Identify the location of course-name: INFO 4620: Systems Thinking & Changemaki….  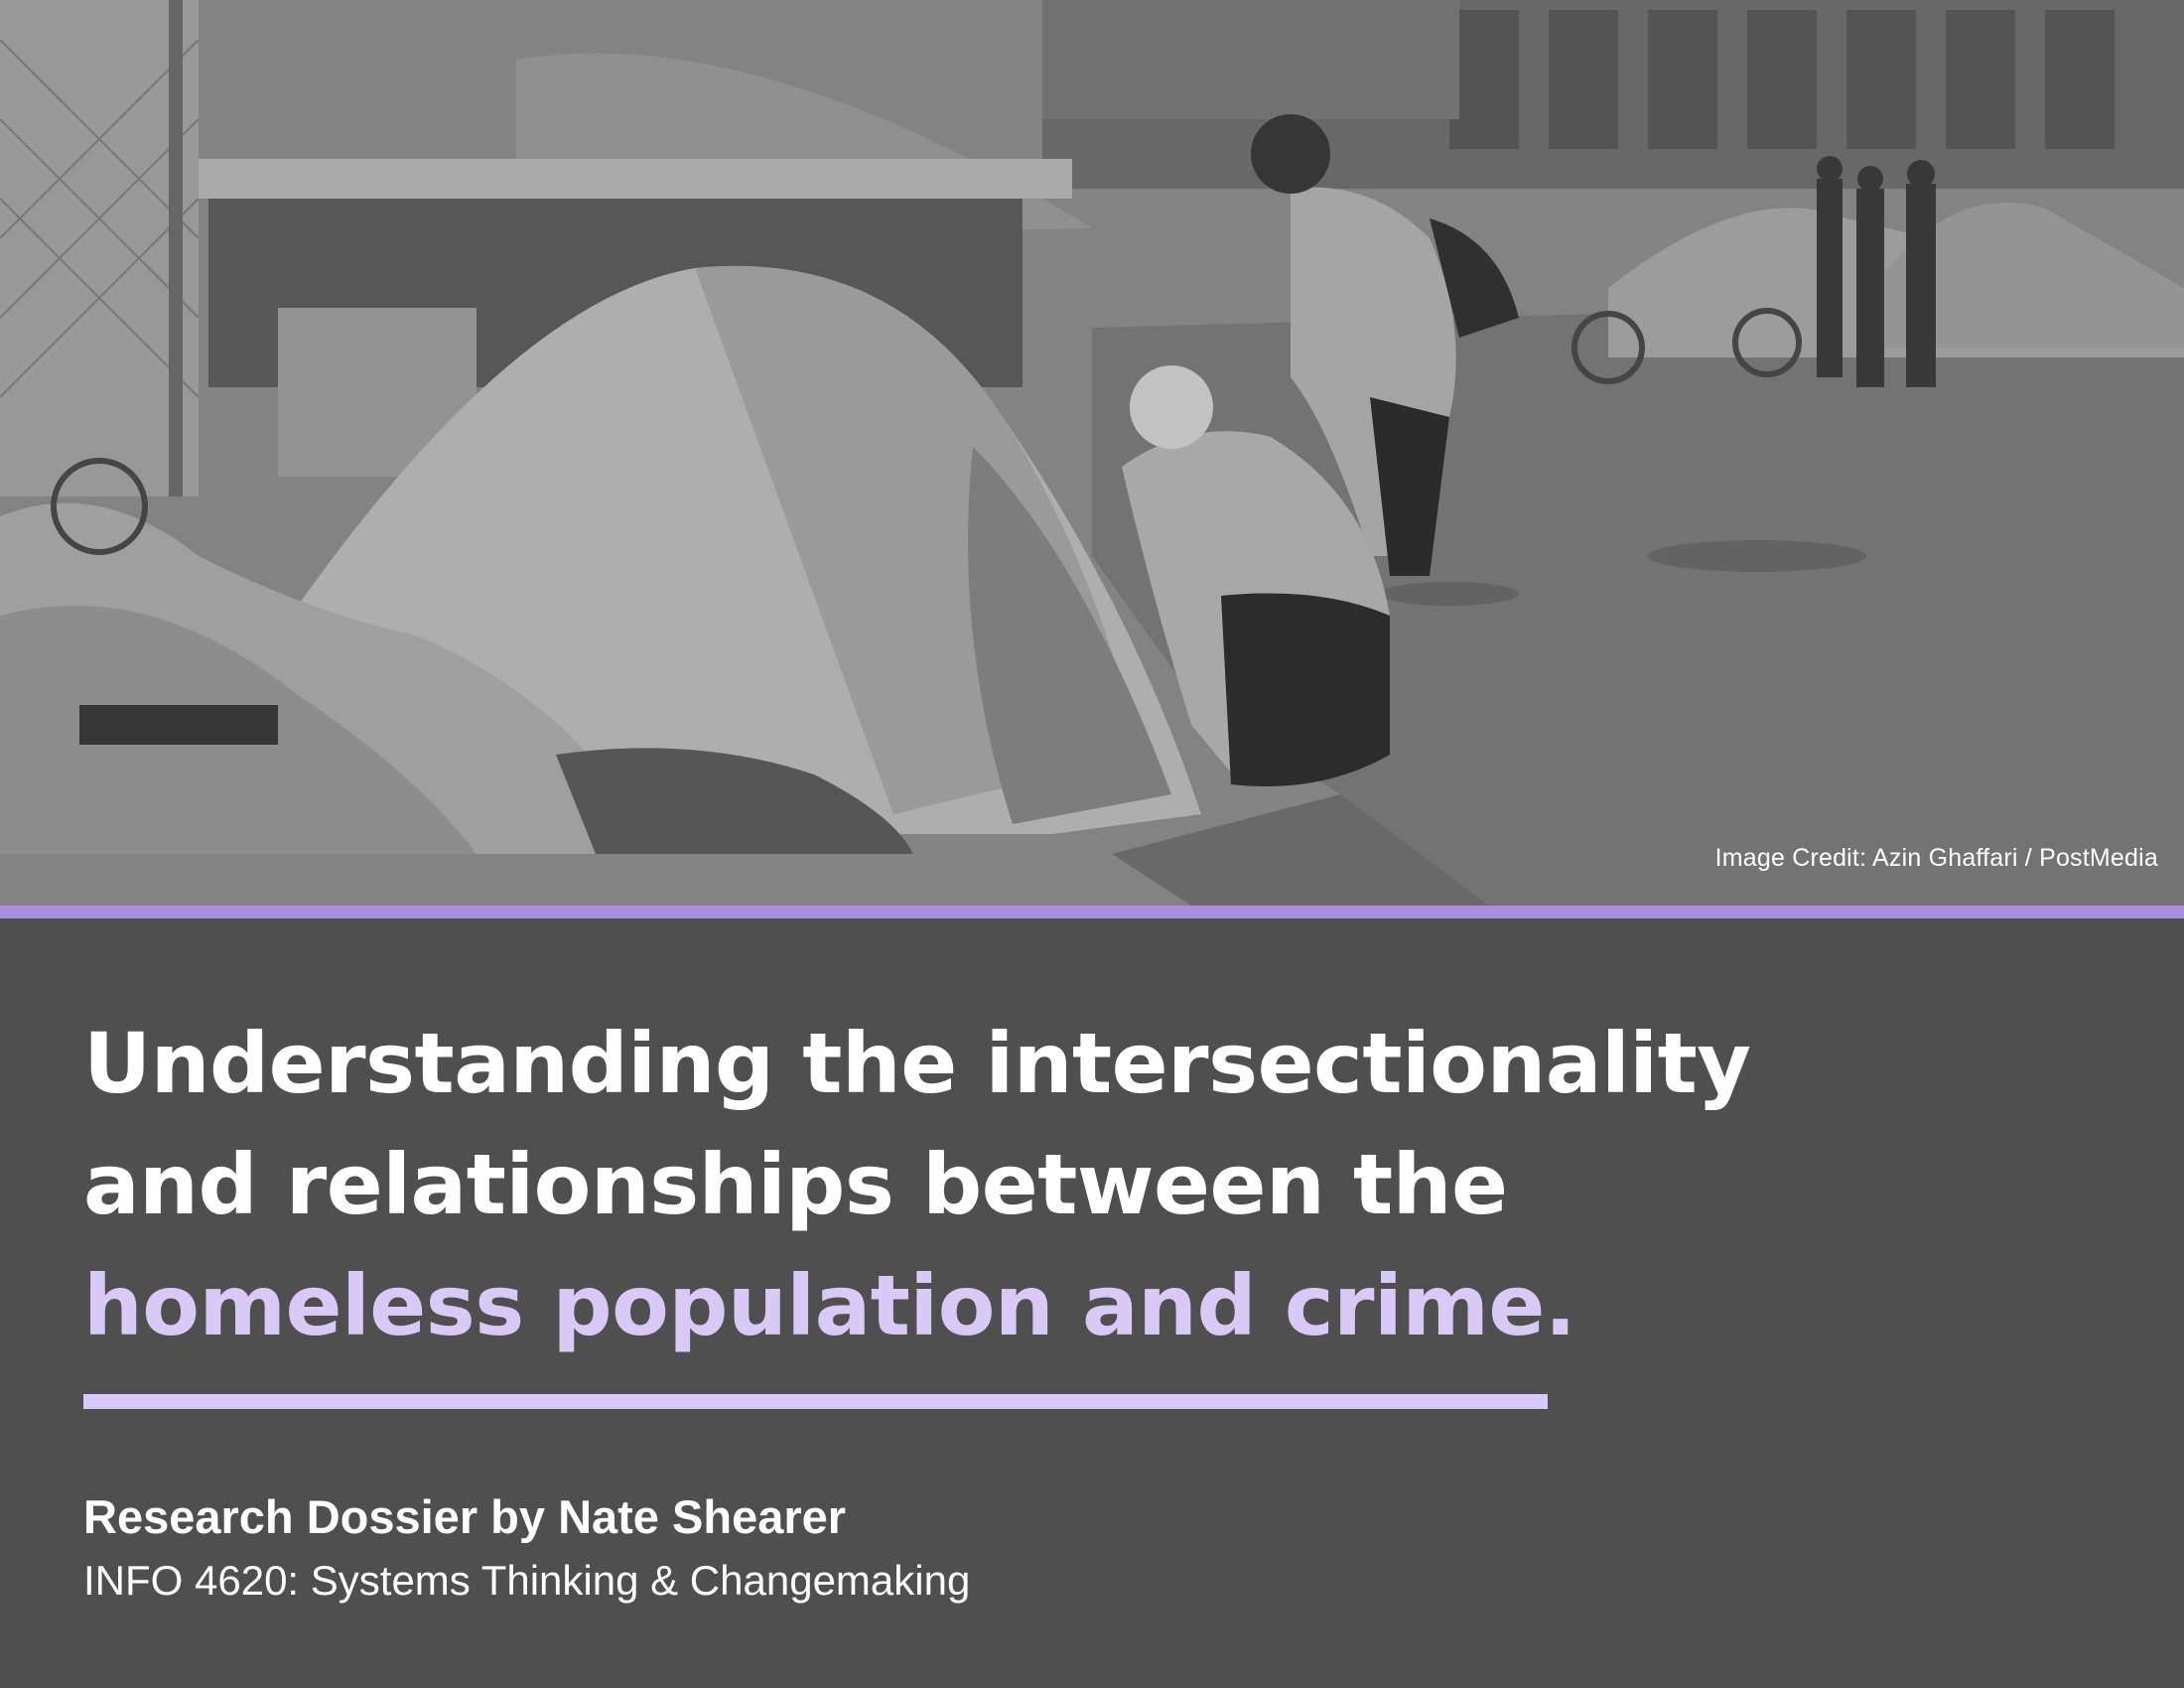
(527, 1580).